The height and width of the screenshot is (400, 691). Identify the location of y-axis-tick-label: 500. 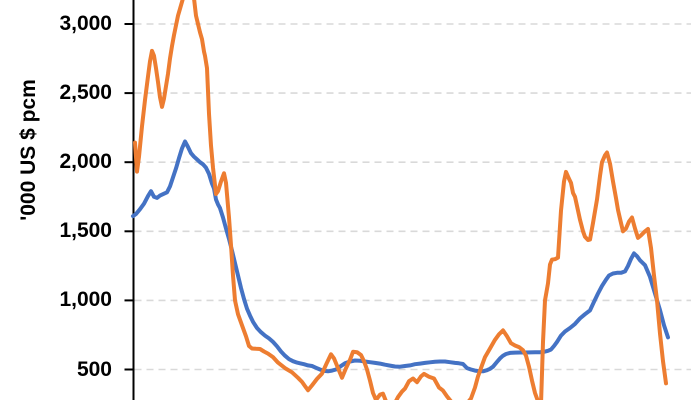
(94, 369).